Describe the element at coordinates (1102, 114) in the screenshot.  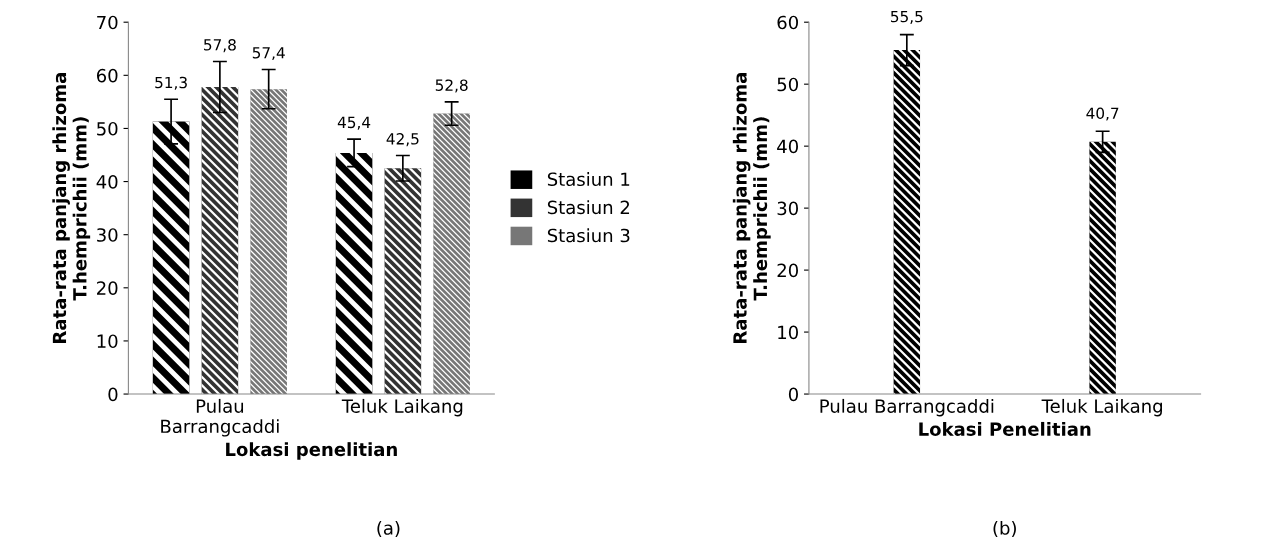
I see `data-label: 40,7` at that location.